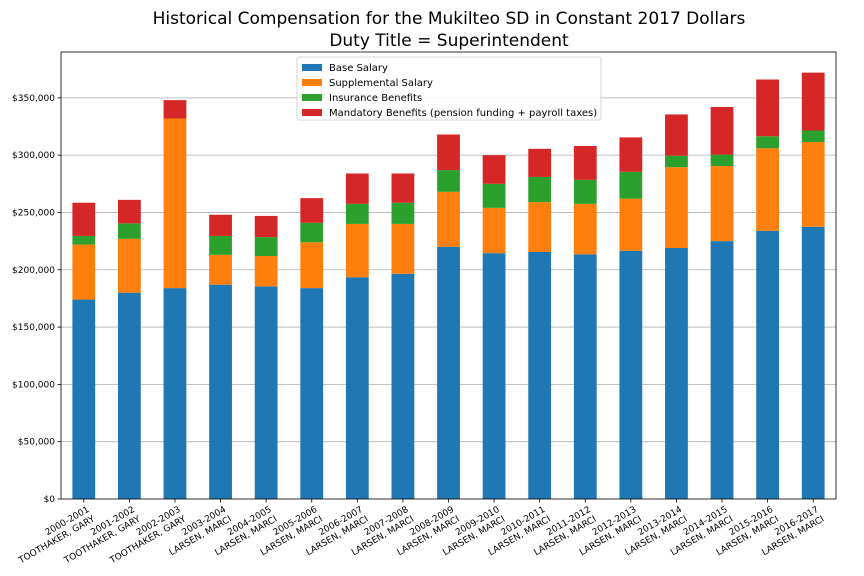  What do you see at coordinates (312, 210) in the screenshot?
I see `bar-mandatory-2005-2006` at bounding box center [312, 210].